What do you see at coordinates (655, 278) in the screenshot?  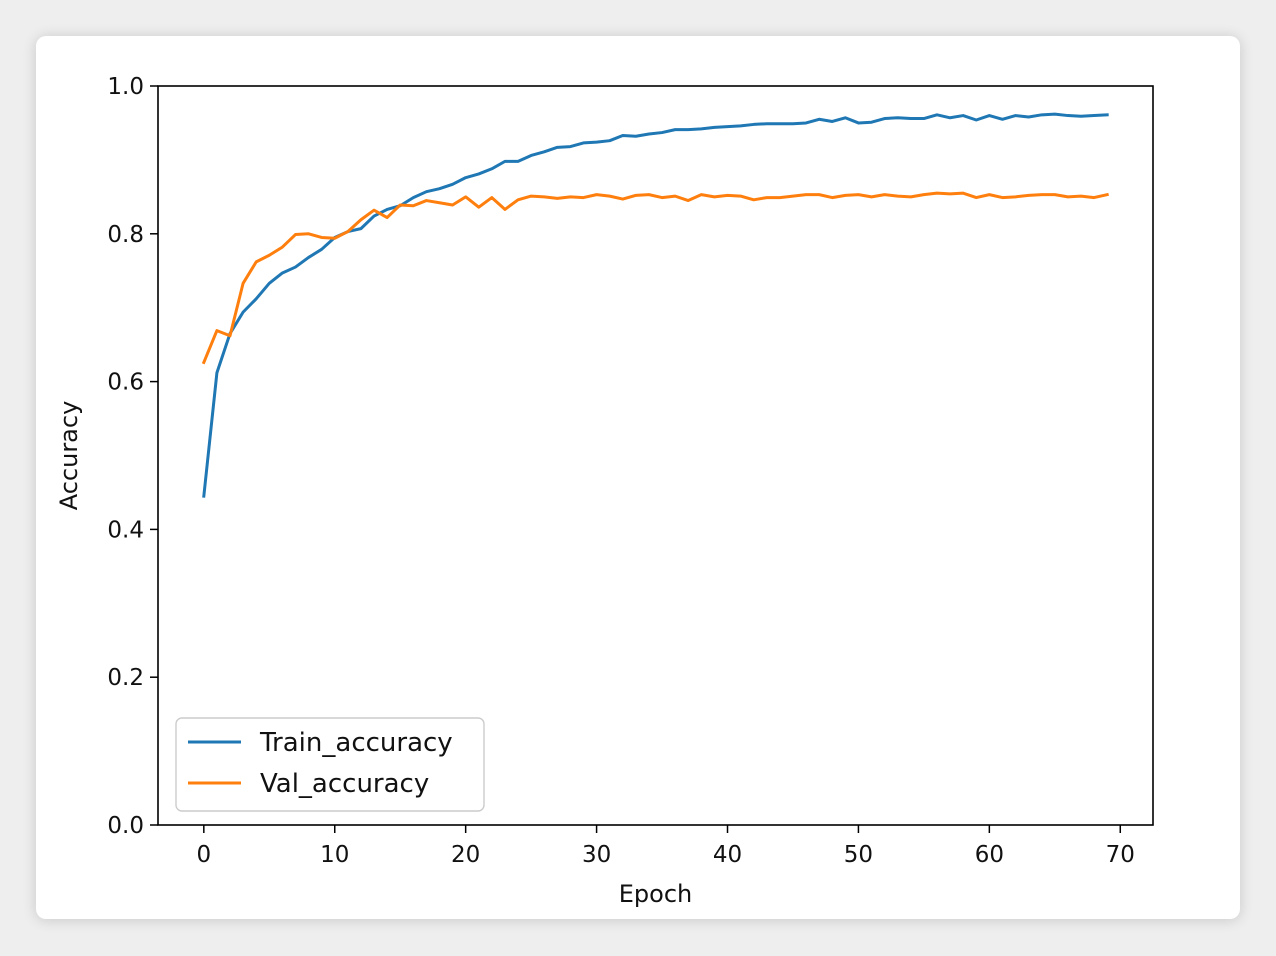 I see `series-line-val-accuracy` at bounding box center [655, 278].